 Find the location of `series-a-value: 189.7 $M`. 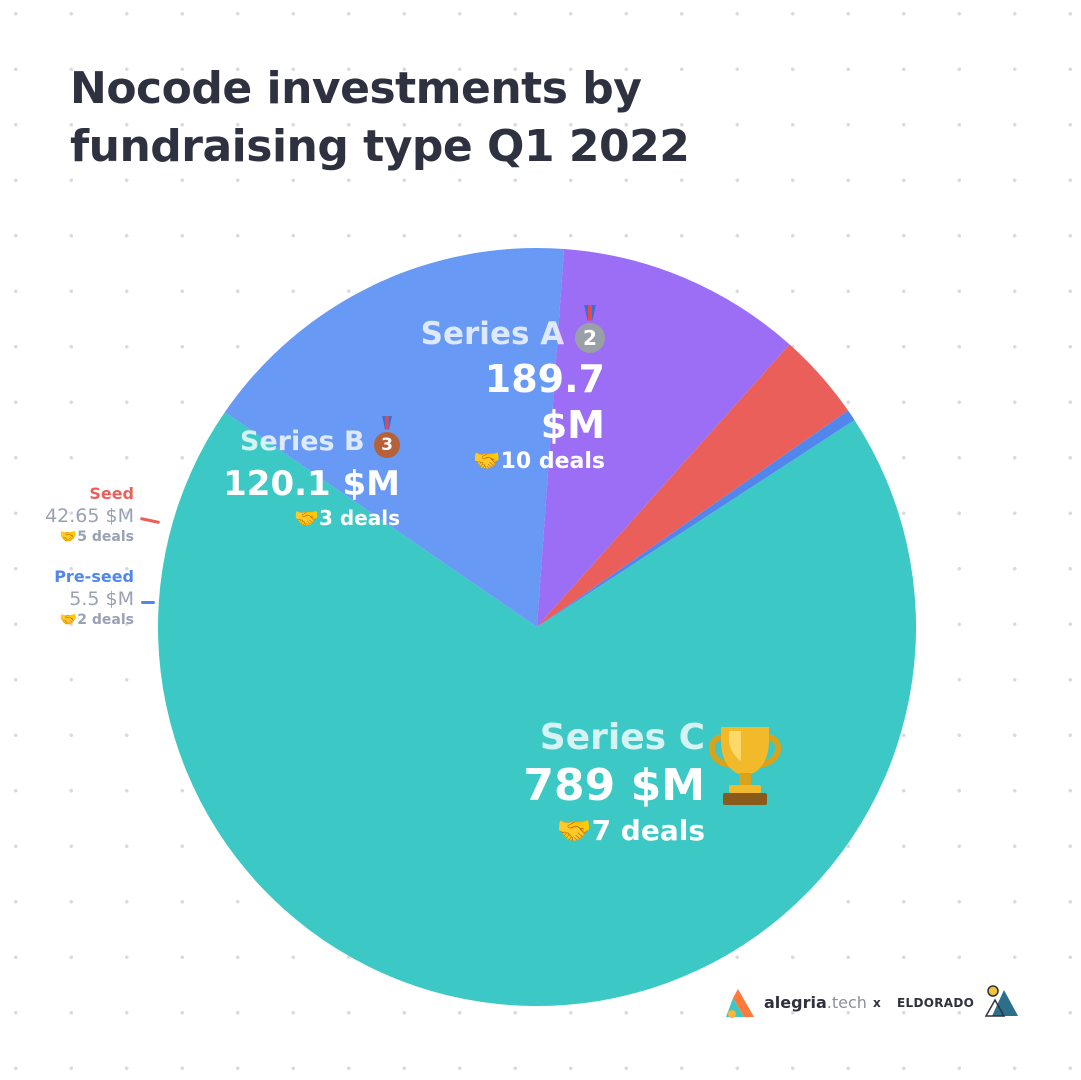

series-a-value: 189.7 $M is located at coordinates (544, 402).